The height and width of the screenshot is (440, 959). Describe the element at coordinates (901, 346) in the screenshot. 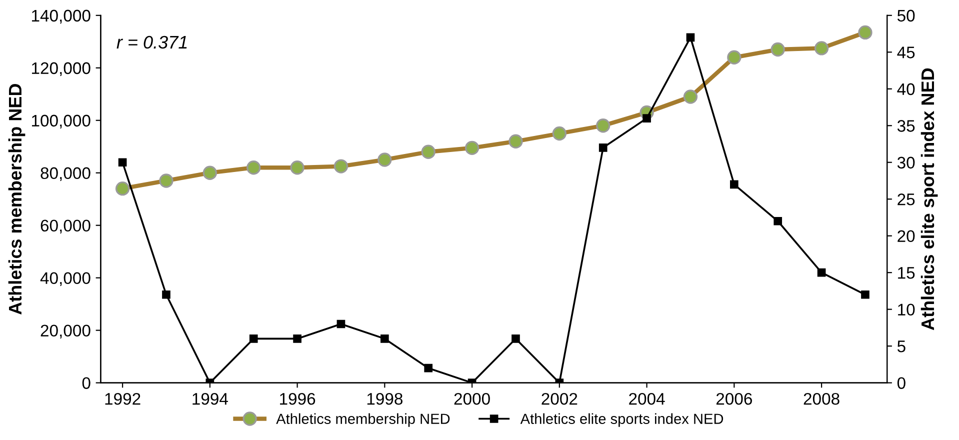

I see `y2-tick-label: 5` at that location.